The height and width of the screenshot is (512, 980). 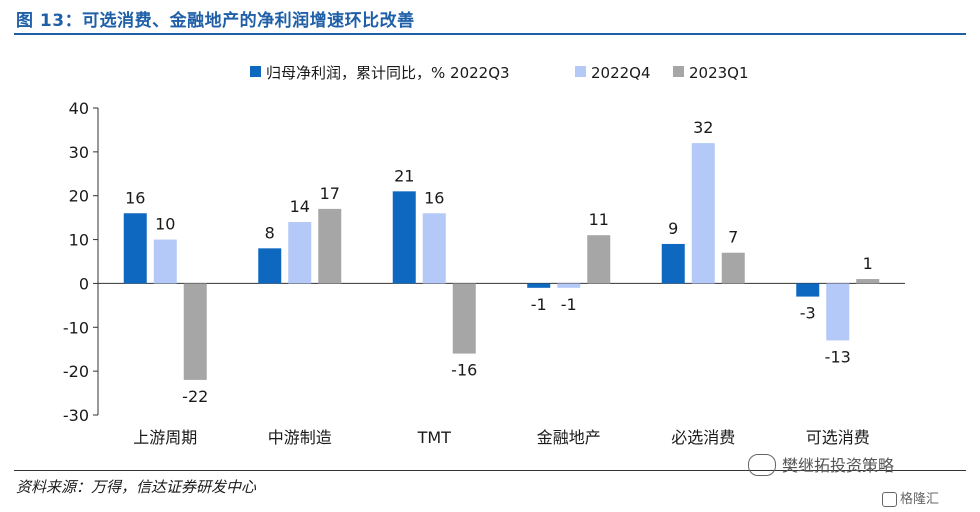 What do you see at coordinates (868, 263) in the screenshot?
I see `data-label: 1` at bounding box center [868, 263].